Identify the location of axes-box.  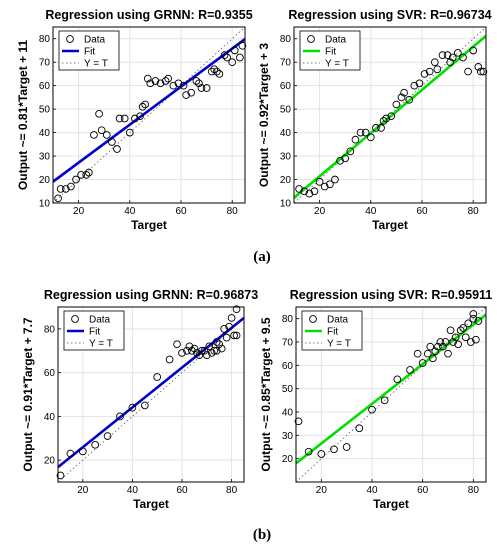
(391, 394).